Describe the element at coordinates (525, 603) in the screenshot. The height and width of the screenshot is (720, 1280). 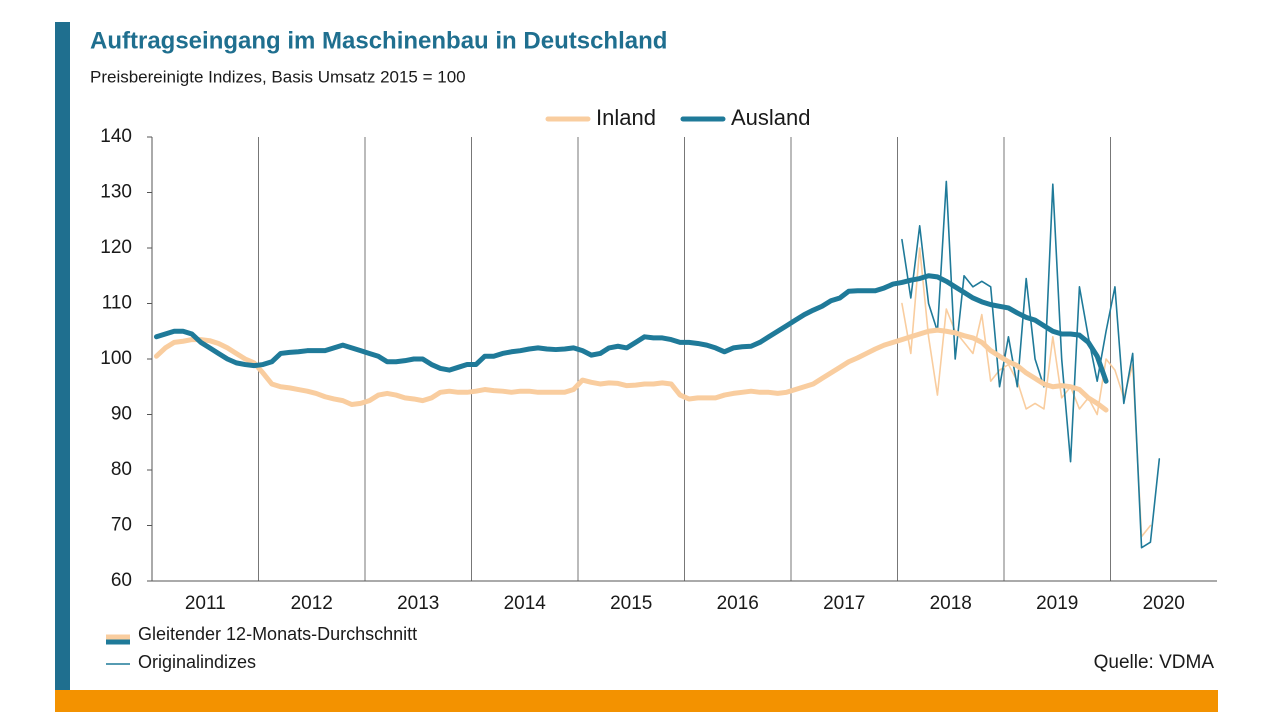
I see `x-tick-label: 2014` at that location.